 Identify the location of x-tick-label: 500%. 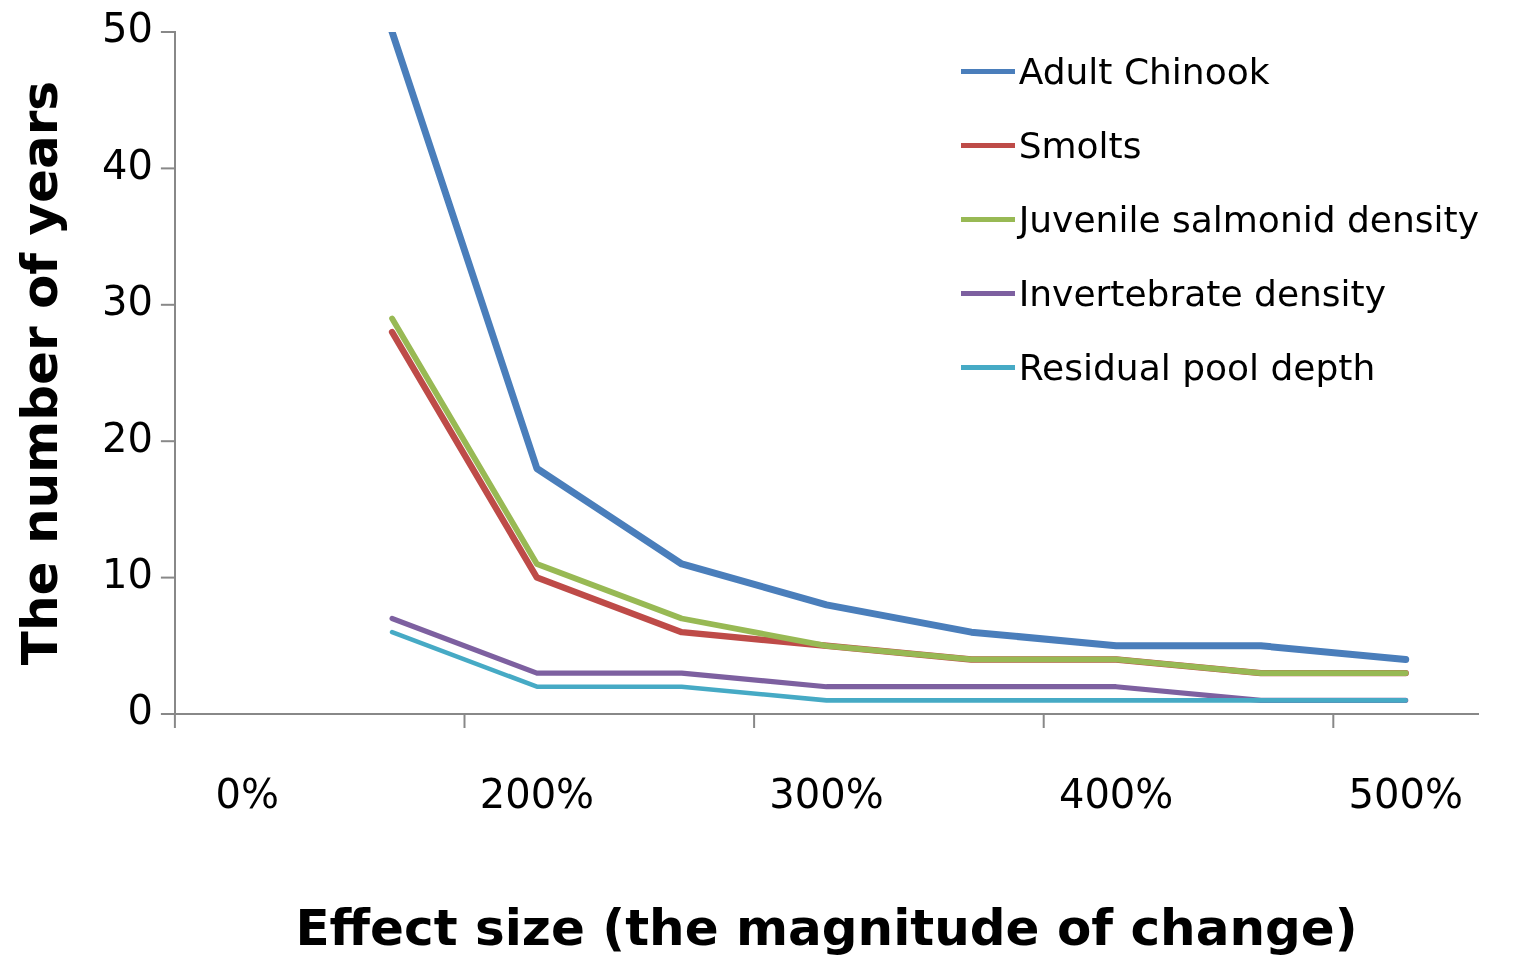
(1405, 794).